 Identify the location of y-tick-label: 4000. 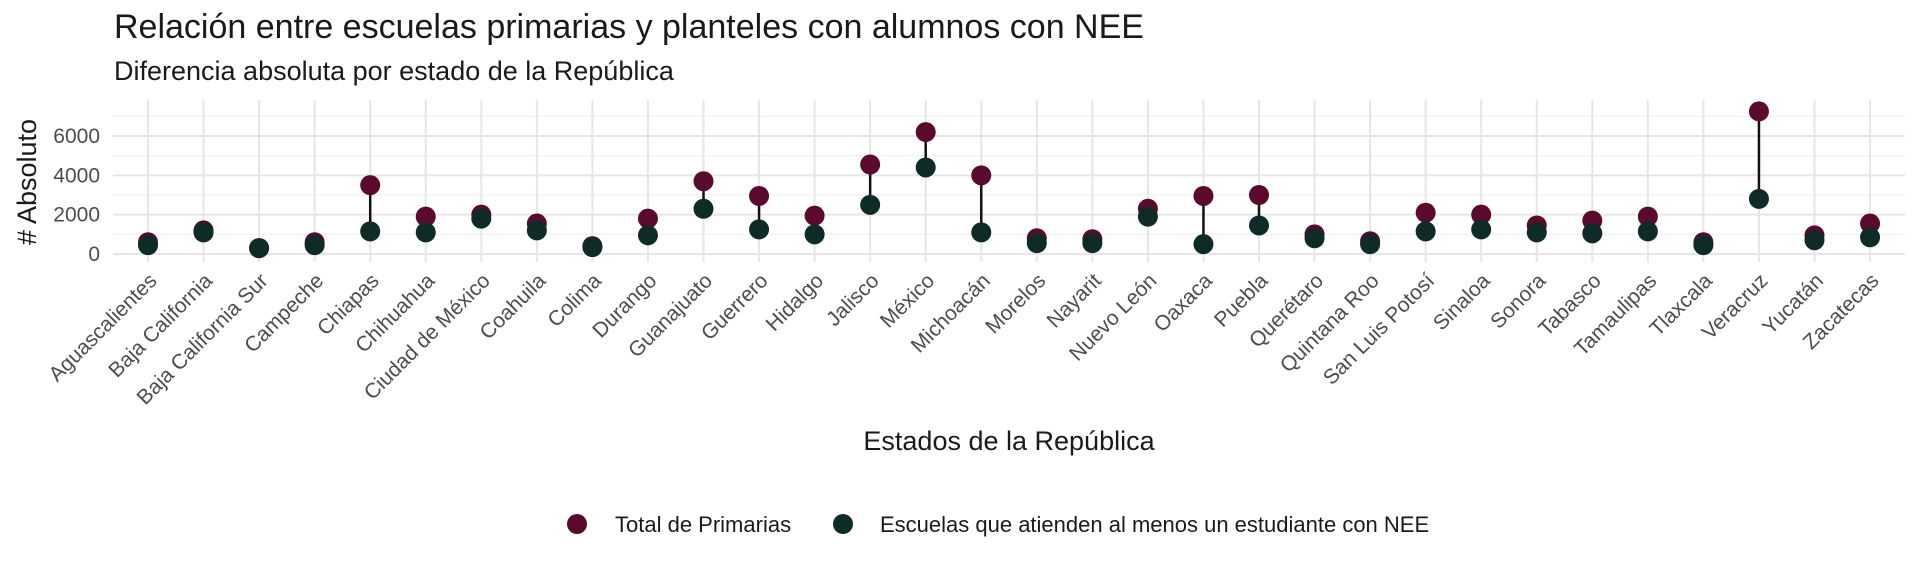
(76, 175).